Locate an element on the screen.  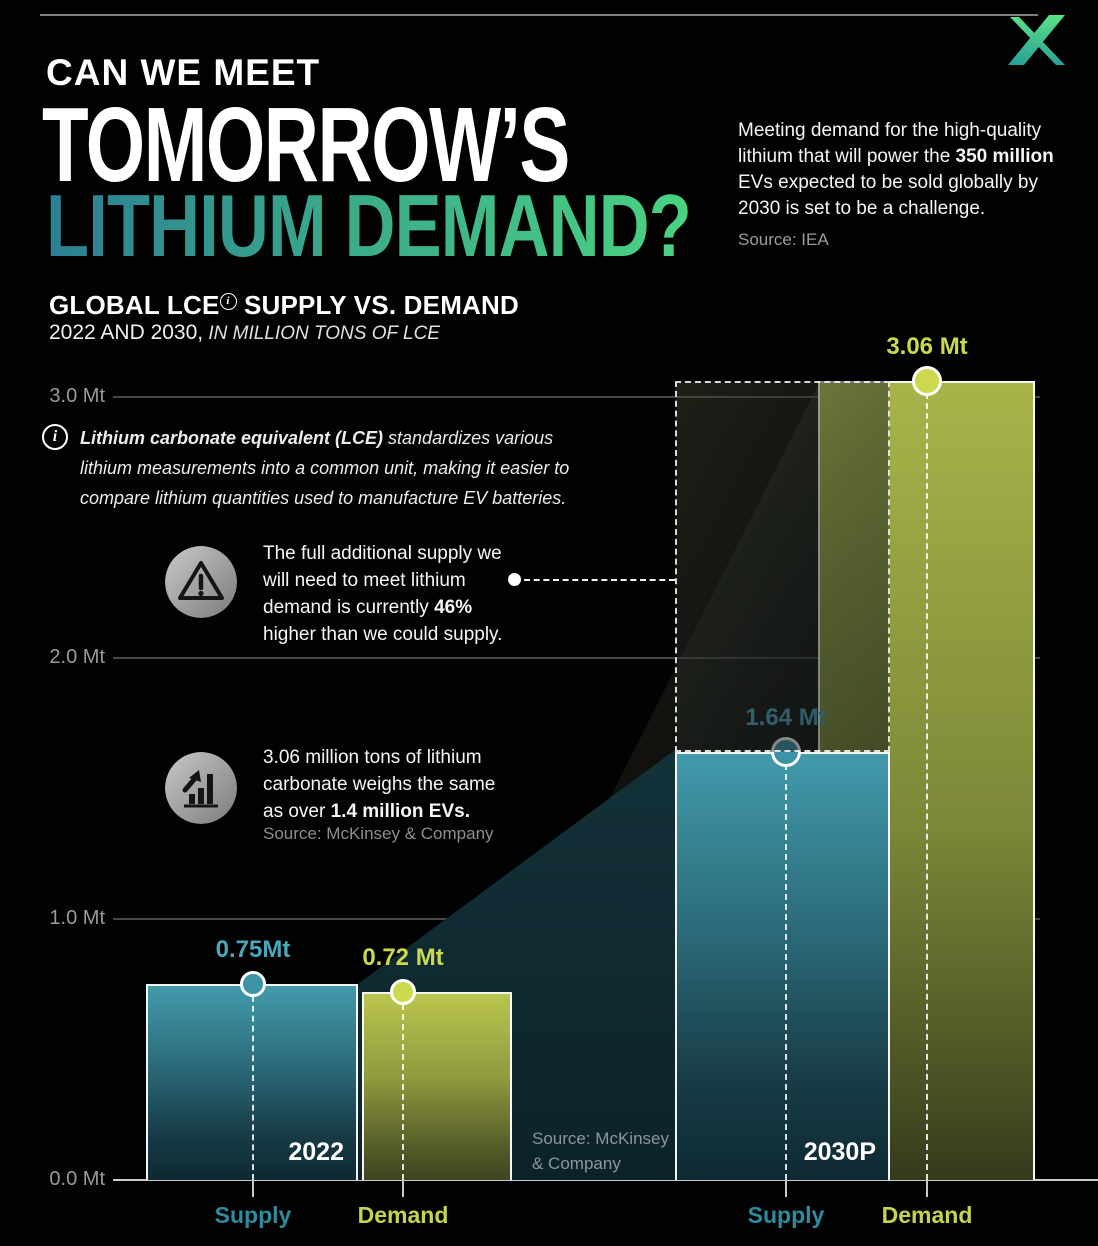
title-gradient: LITHIUM DEMAND? is located at coordinates (369, 225).